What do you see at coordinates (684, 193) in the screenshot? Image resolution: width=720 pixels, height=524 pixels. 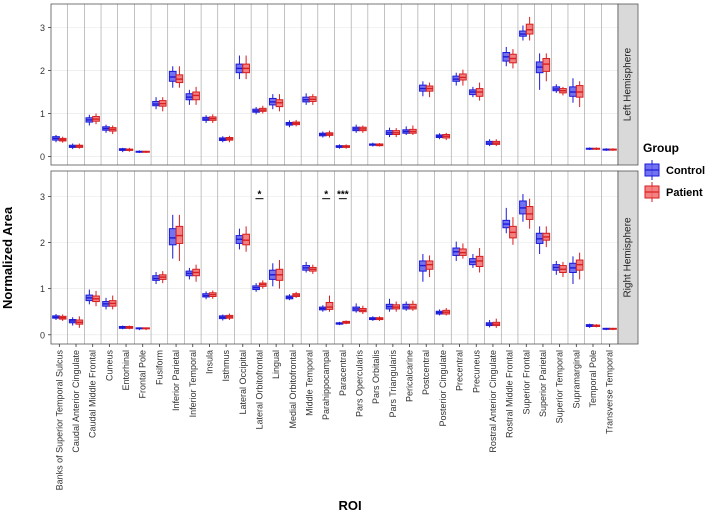 I see `legend-label: Patient` at bounding box center [684, 193].